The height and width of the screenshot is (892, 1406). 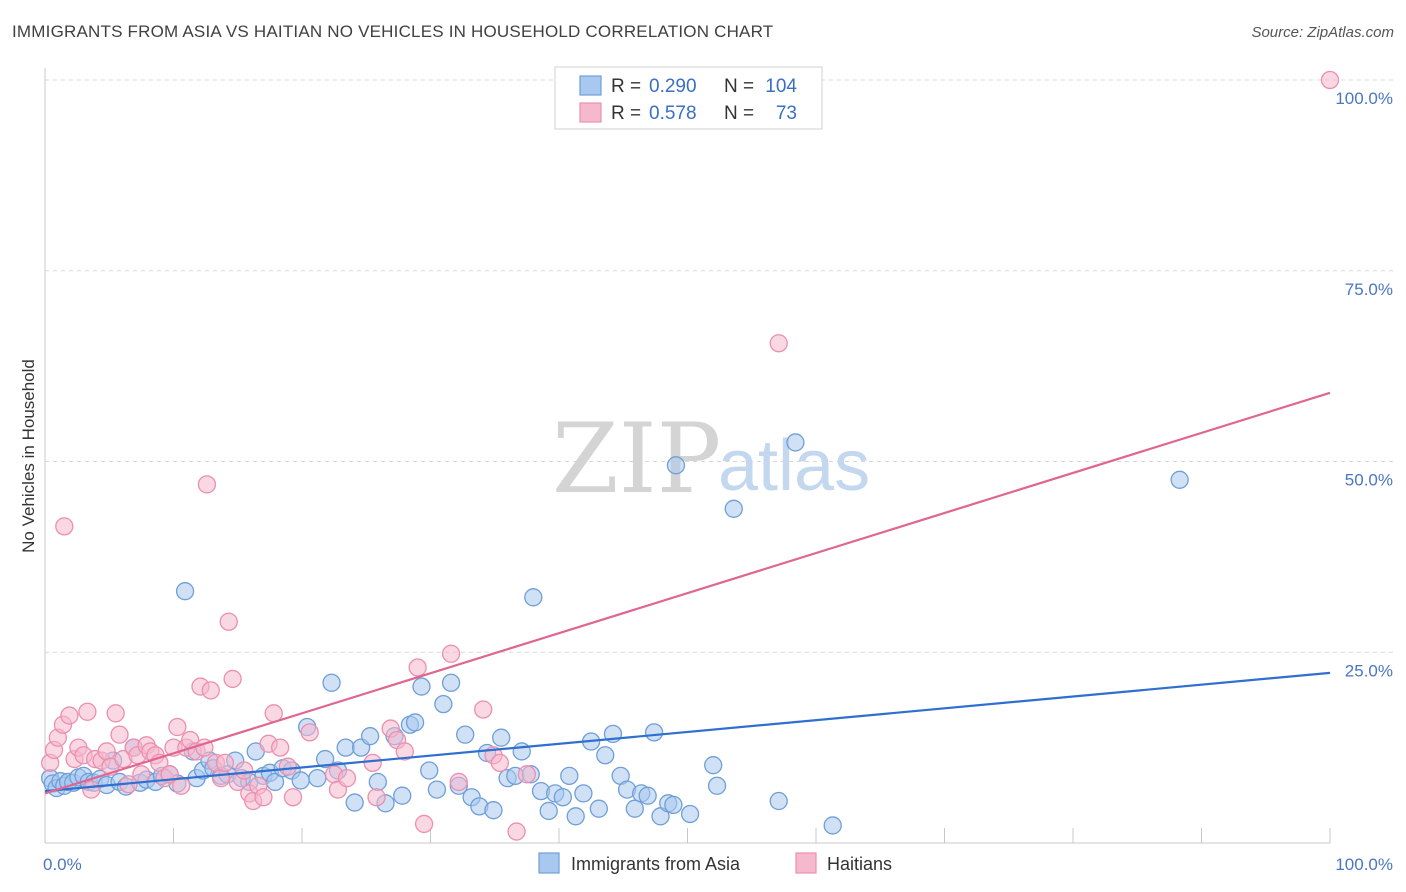 I want to click on x-tick-labels: 0.0% 100.0%, so click(x=718, y=864).